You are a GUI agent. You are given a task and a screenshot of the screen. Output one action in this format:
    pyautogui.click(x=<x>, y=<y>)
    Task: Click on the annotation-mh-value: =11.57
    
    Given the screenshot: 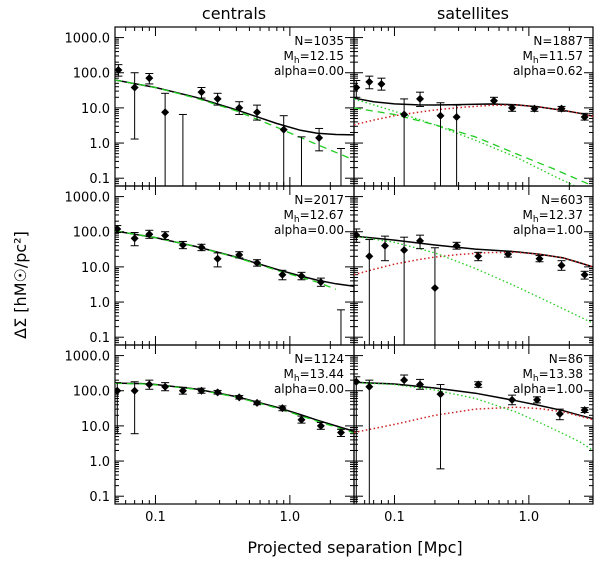 What is the action you would take?
    pyautogui.click(x=561, y=56)
    